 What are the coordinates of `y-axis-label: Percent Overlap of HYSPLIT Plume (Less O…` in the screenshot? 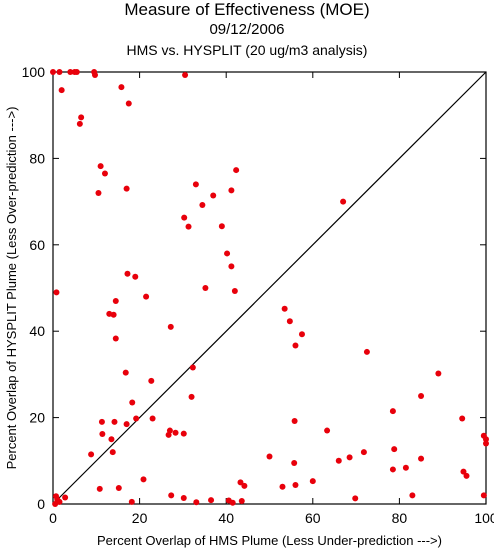 It's located at (11, 288).